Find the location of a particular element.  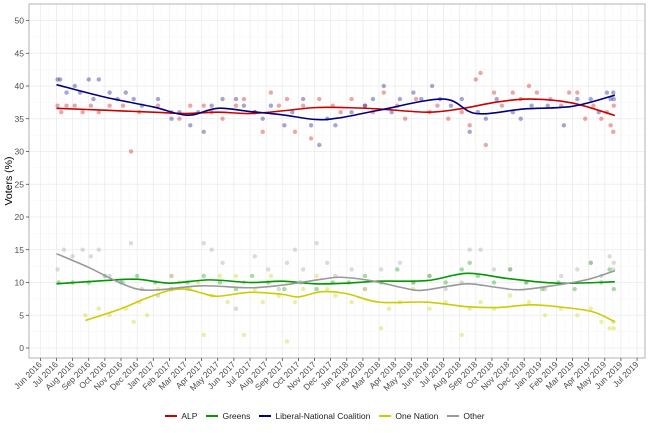

y-tick-label: 10 is located at coordinates (20, 283).